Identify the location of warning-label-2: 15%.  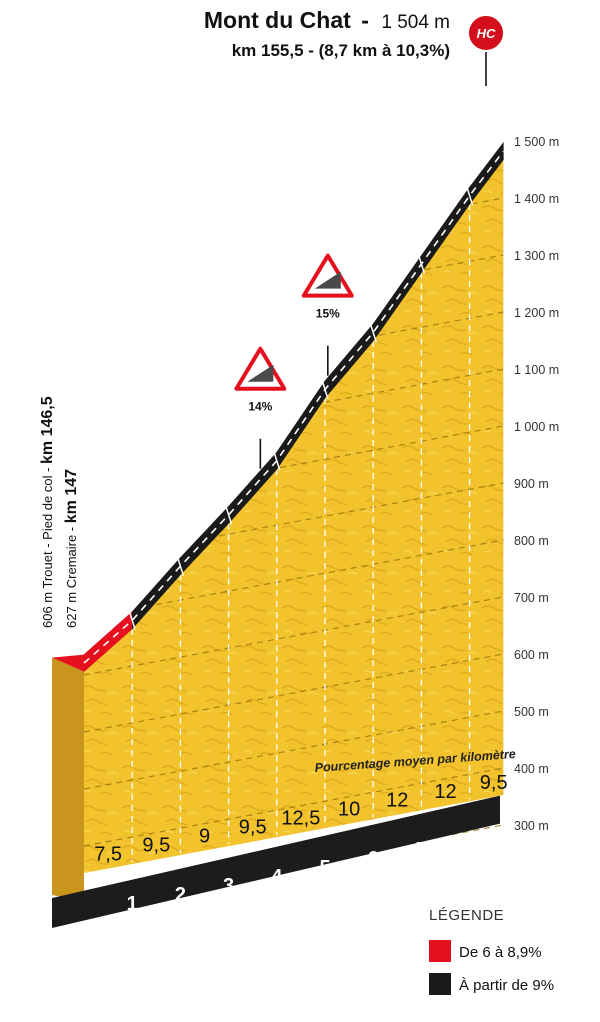
(328, 314).